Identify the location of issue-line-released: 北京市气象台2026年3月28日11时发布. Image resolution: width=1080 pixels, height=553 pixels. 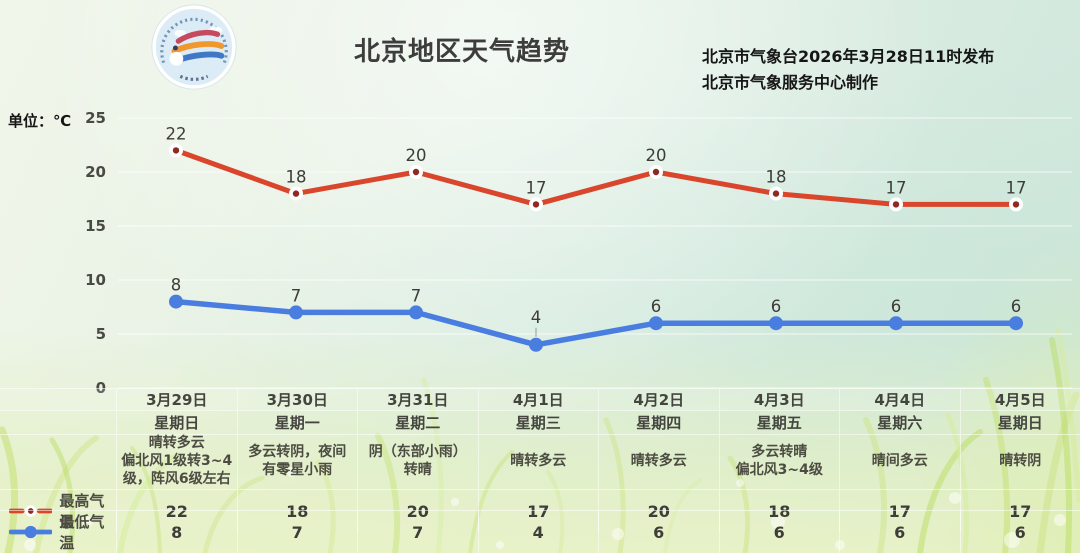
(848, 56).